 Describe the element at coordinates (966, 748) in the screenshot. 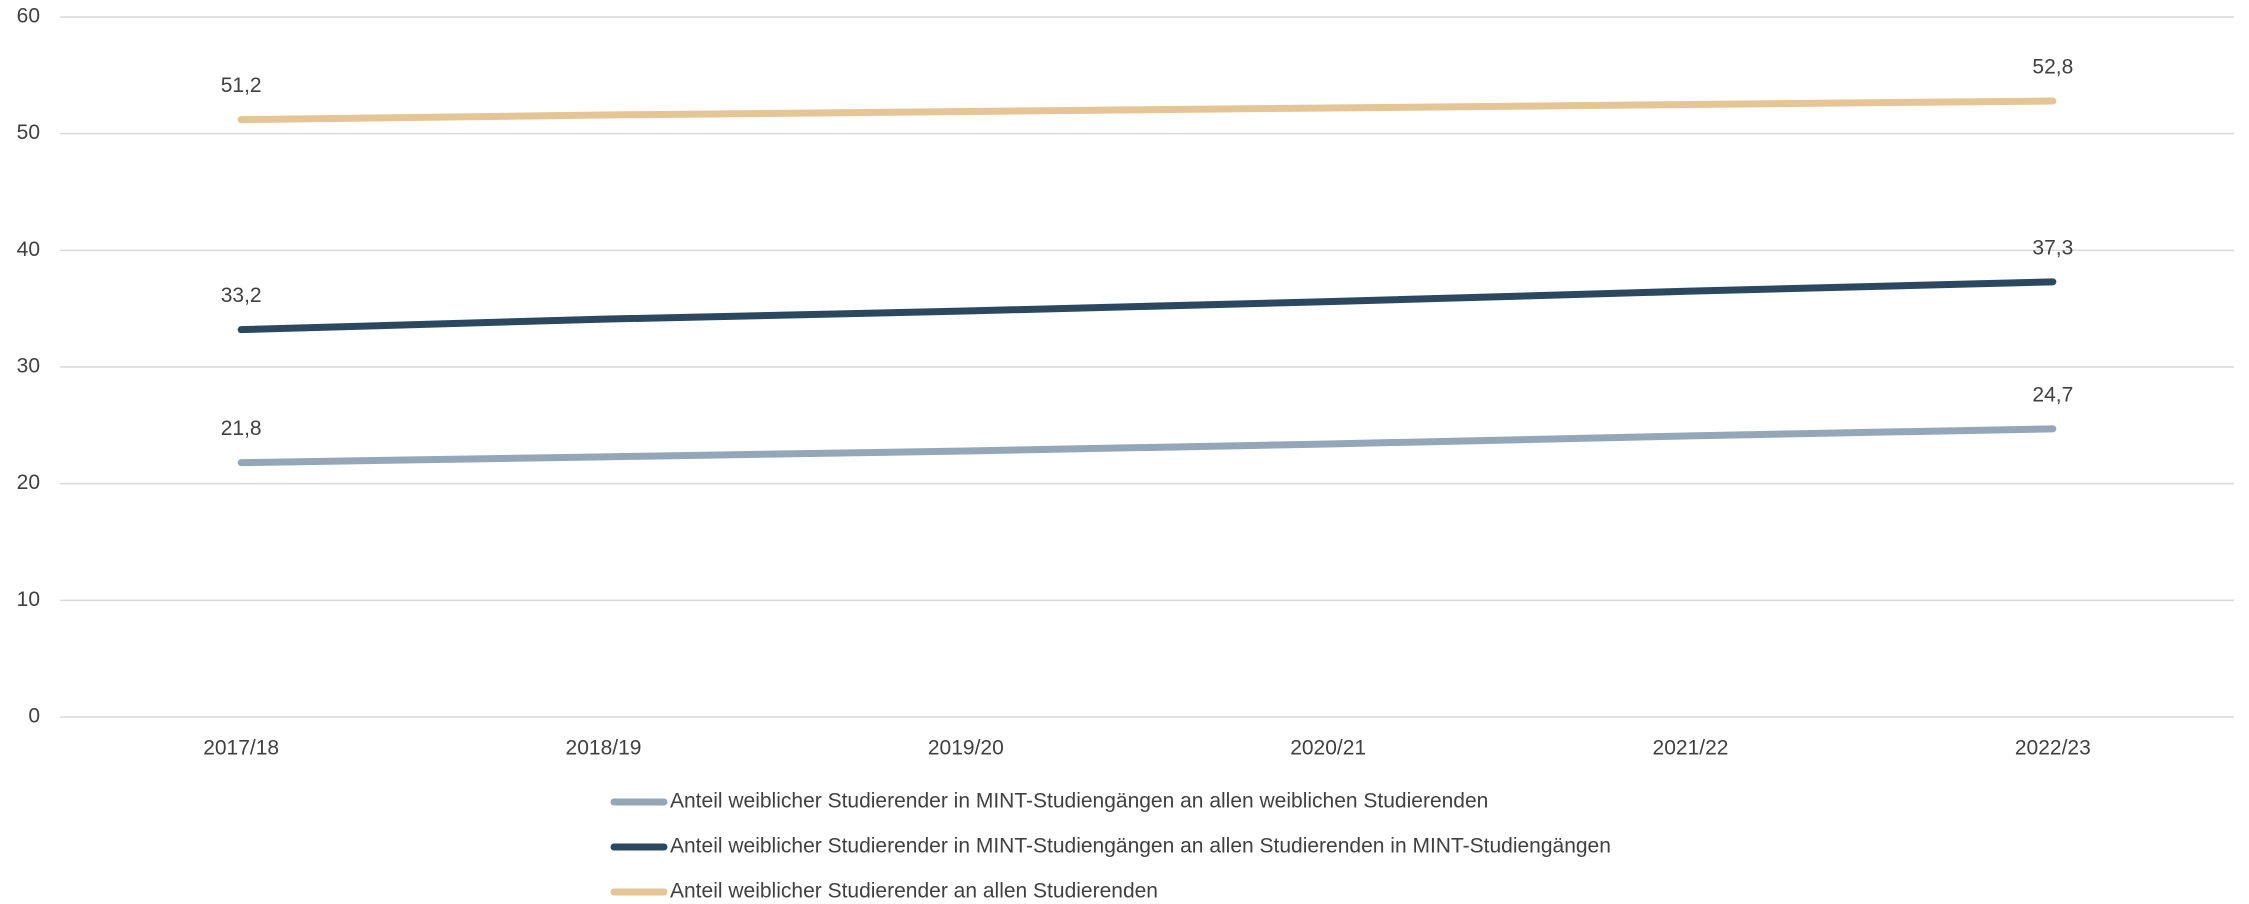

I see `x-tick-label: 2019/20` at that location.